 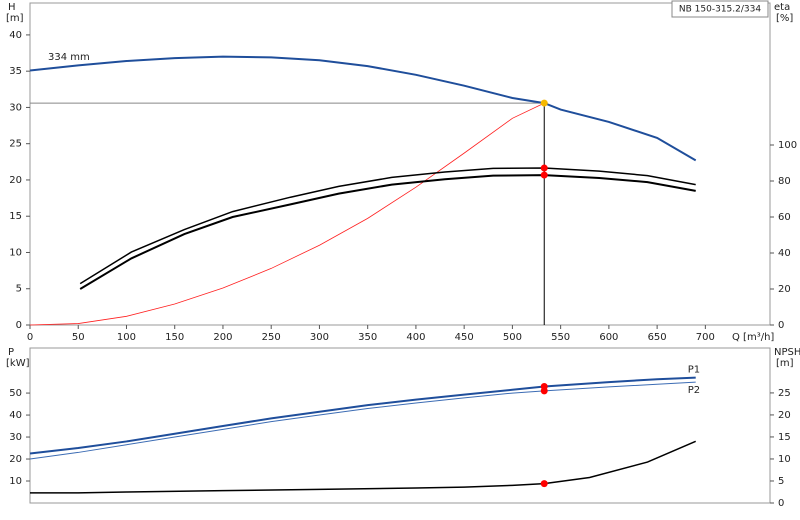 I want to click on x-tick-label: 450, so click(x=464, y=337).